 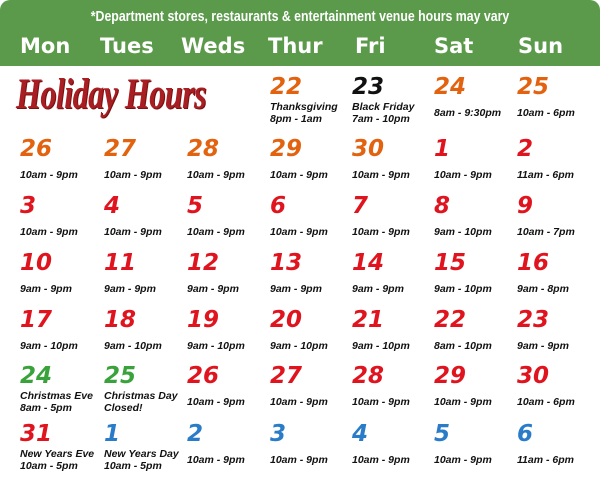 I want to click on store-hours: 10am - 7pm, so click(x=546, y=232).